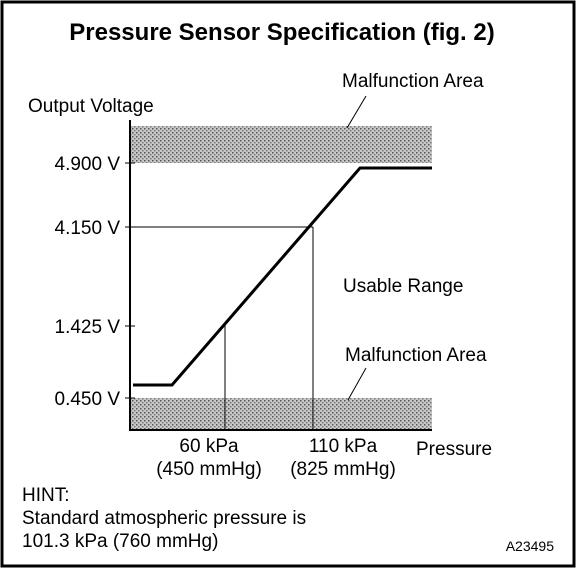  Describe the element at coordinates (91, 106) in the screenshot. I see `y-axis-label: Output Voltage` at that location.